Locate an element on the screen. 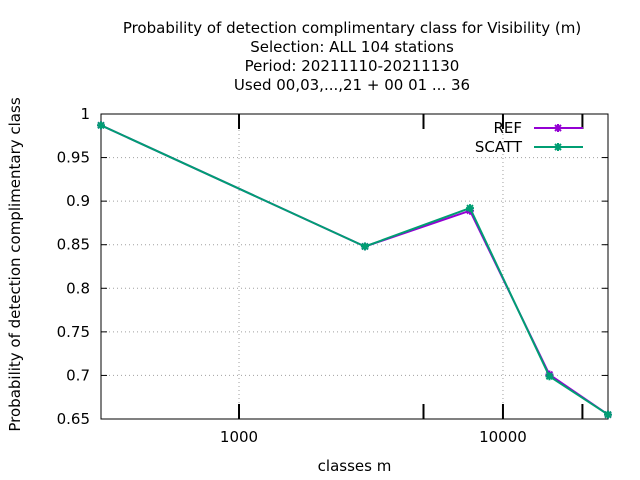 The image size is (640, 480). y-tick-label: 0.7 is located at coordinates (78, 375).